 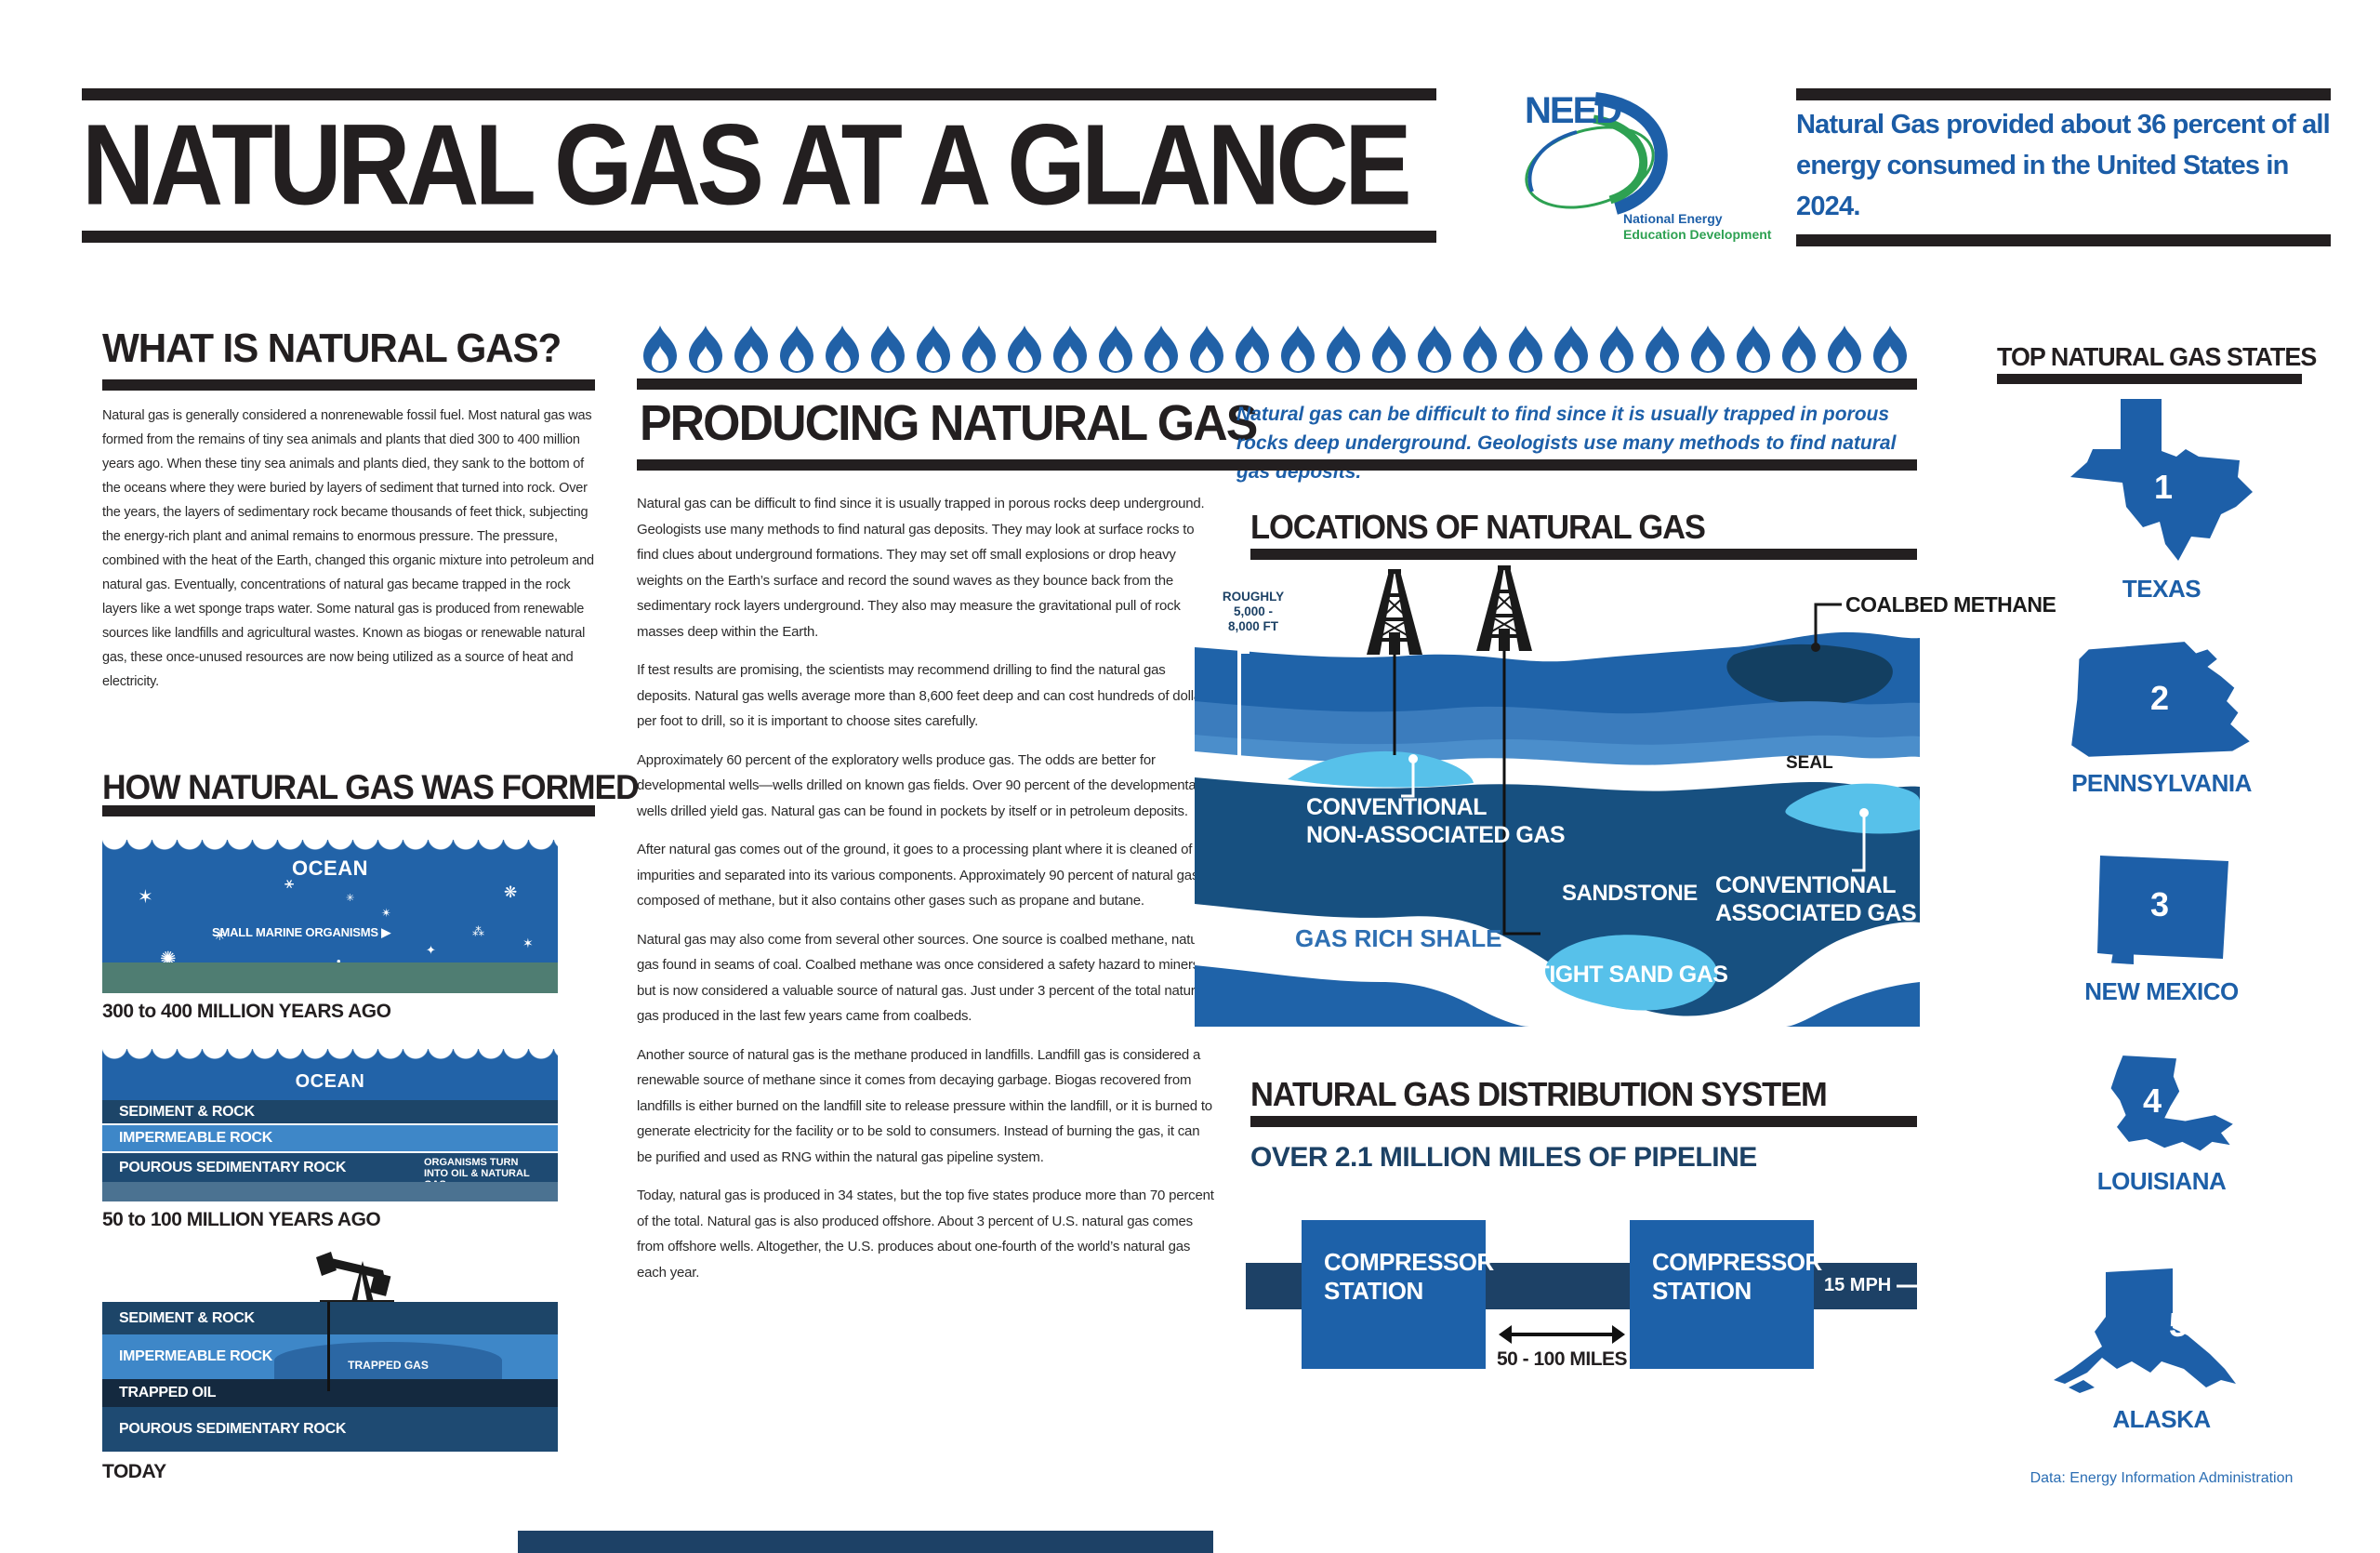 I want to click on state-name: TEXAS, so click(x=2162, y=589).